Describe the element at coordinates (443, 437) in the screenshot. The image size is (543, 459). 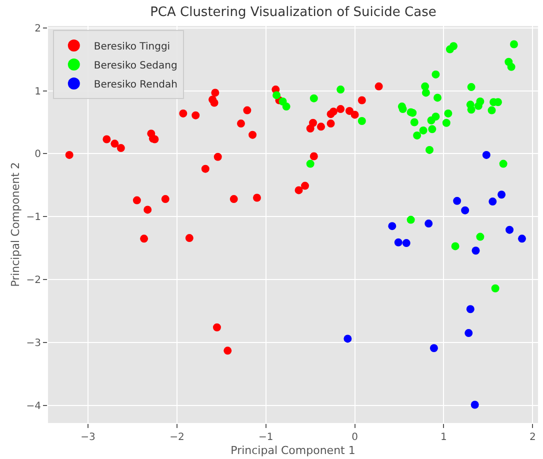
I see `x-tick-label: 1` at that location.